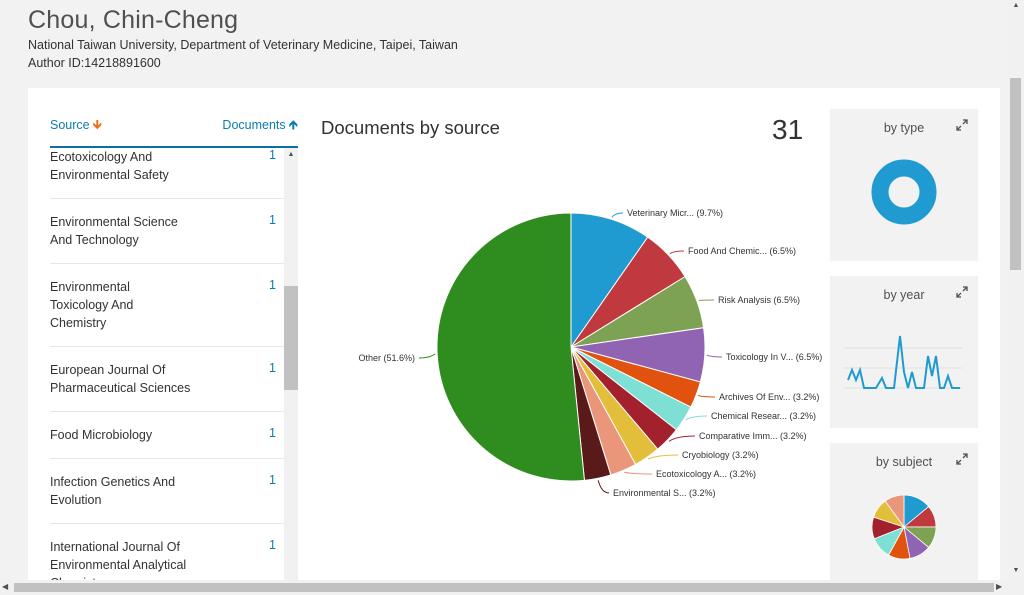 The image size is (1024, 595). I want to click on by-subject-card: by subject, so click(904, 511).